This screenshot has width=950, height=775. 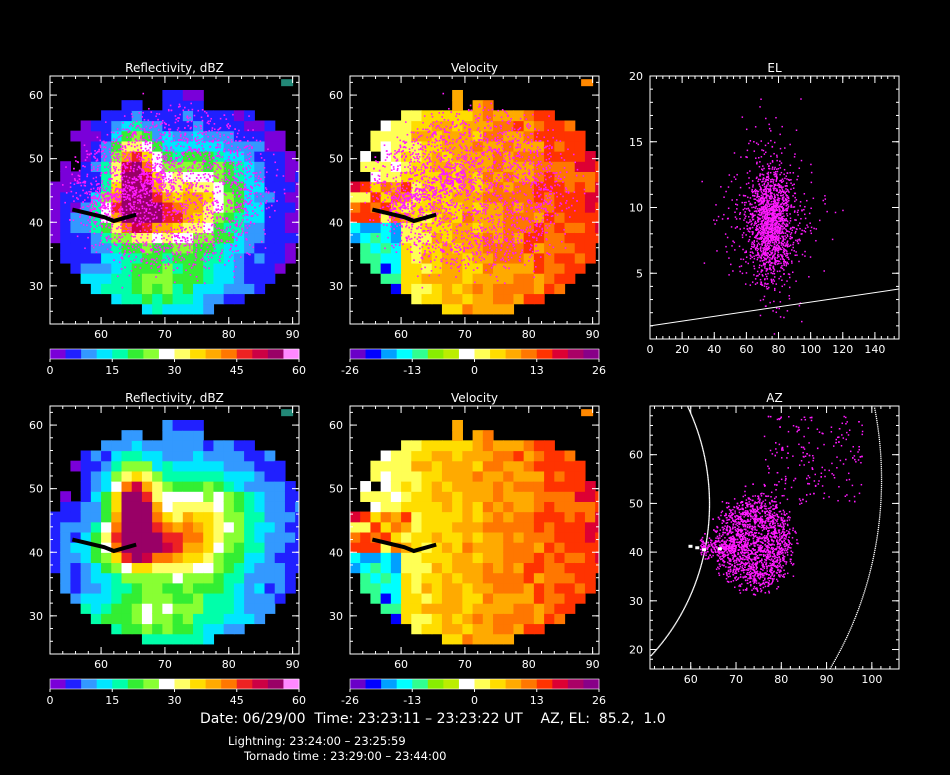 What do you see at coordinates (36, 552) in the screenshot?
I see `y-tick-label: 40` at bounding box center [36, 552].